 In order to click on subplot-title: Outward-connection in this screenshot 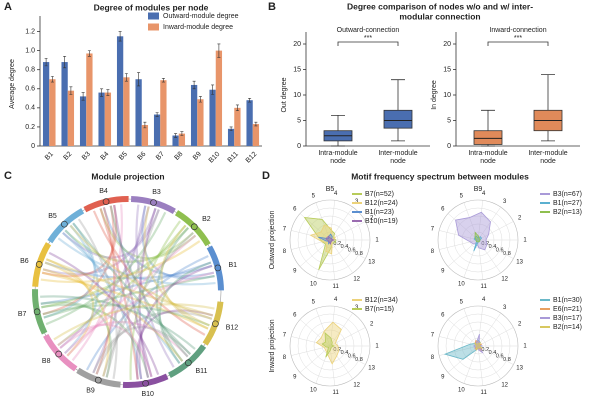, I will do `click(368, 30)`.